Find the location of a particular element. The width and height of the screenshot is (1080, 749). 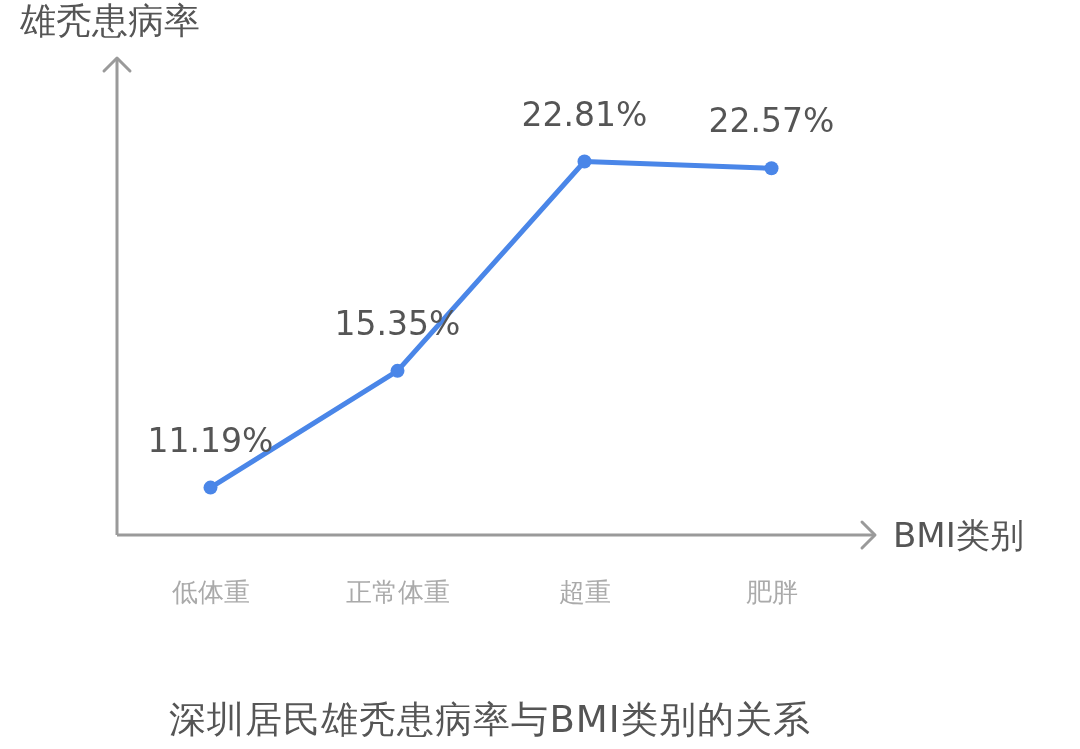

data-label: 22.81% is located at coordinates (584, 114).